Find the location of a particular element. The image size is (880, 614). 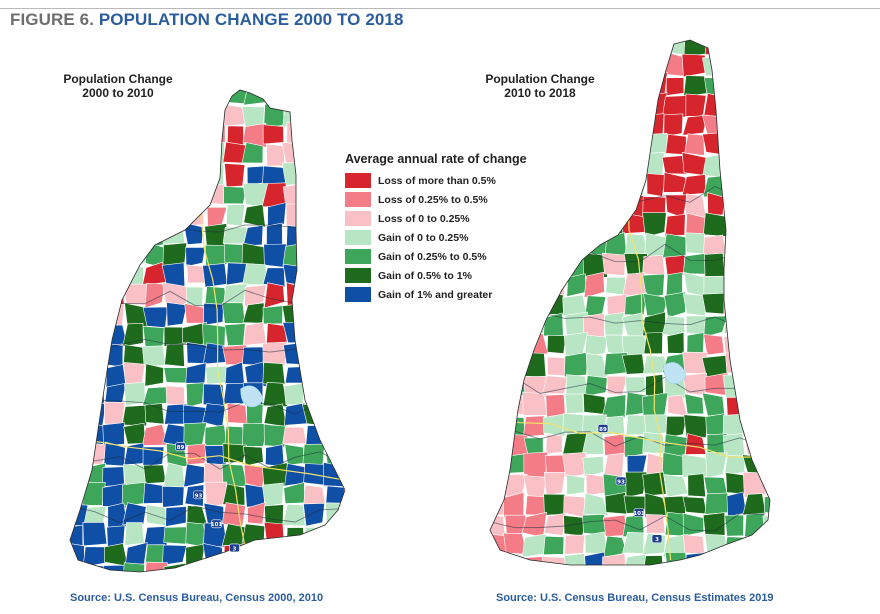

legend-item: Loss of 0 to 0.25% is located at coordinates (445, 218).